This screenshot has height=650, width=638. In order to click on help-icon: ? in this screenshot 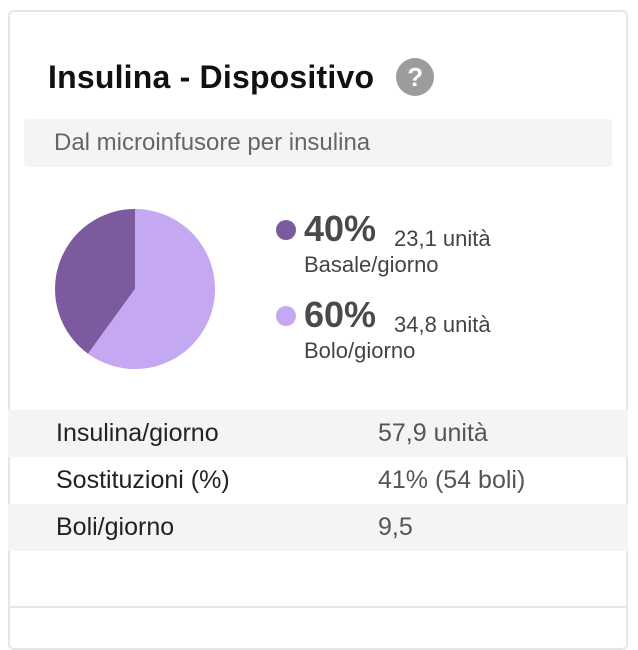, I will do `click(415, 77)`.